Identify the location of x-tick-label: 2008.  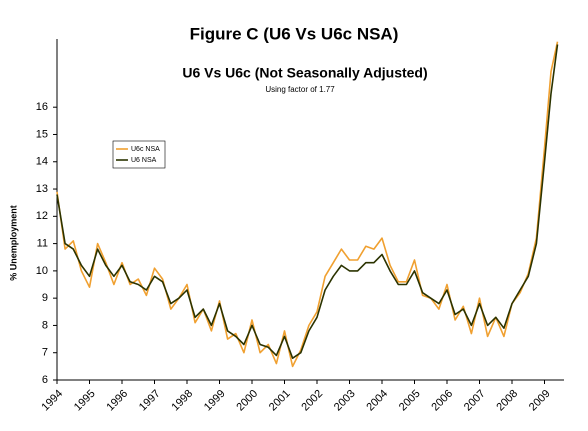
(507, 401).